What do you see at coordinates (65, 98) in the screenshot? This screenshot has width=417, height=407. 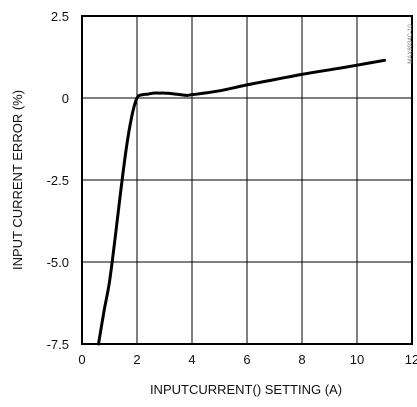 I see `y-tick-label: 0` at bounding box center [65, 98].